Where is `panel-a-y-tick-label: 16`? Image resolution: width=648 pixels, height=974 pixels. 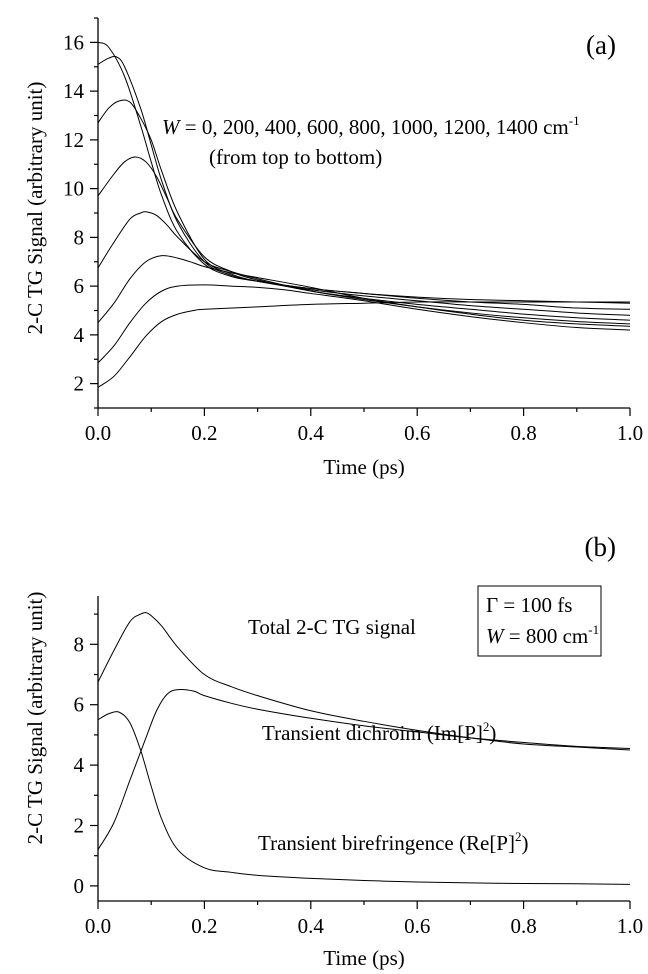
panel-a-y-tick-label: 16 is located at coordinates (73, 42).